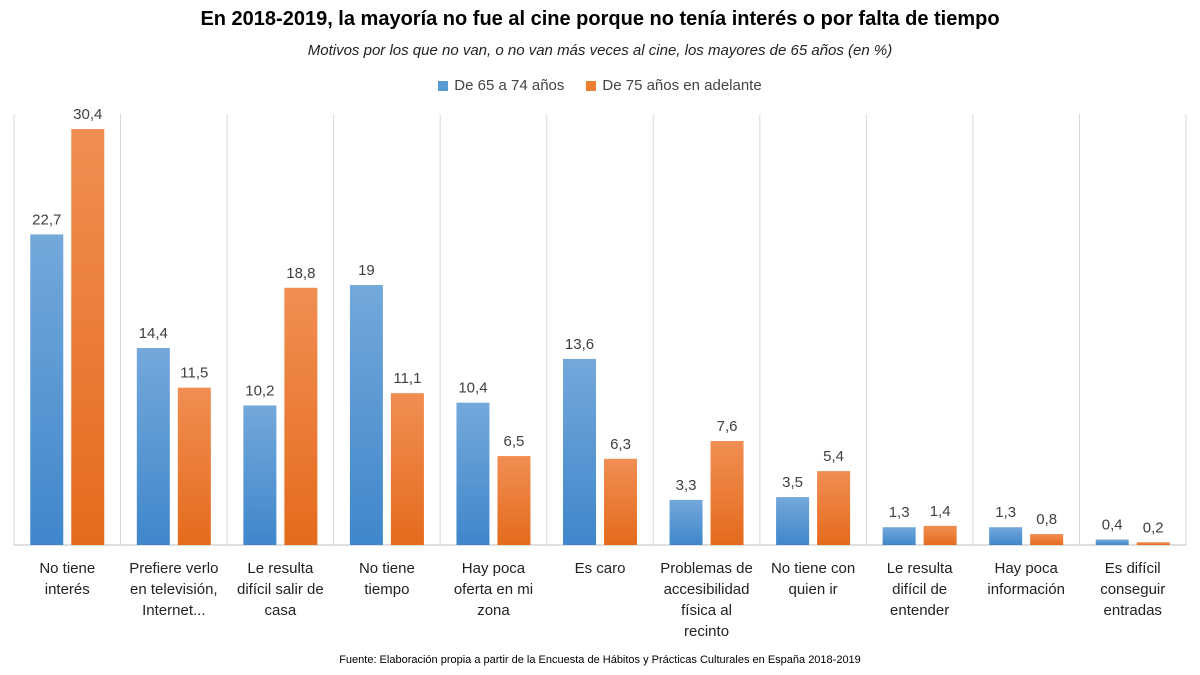  Describe the element at coordinates (281, 610) in the screenshot. I see `category-label-3-line-3: casa` at that location.